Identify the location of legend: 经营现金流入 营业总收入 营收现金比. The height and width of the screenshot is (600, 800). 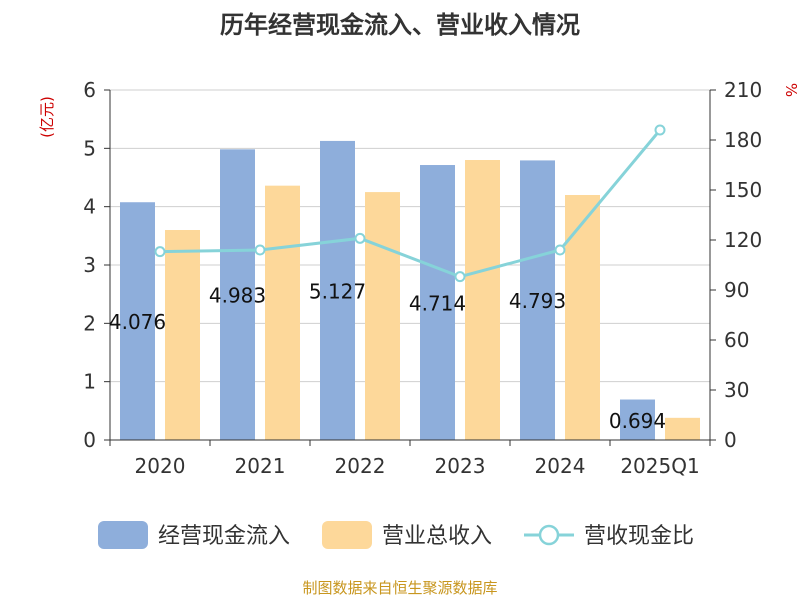
(396, 535).